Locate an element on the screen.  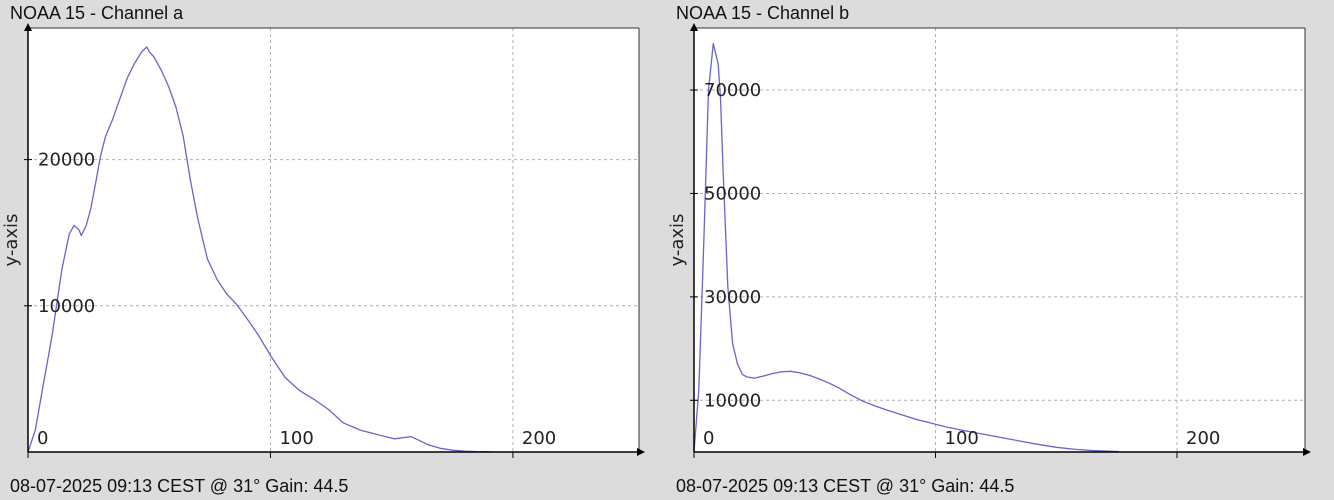
y-tick-label: 30000 is located at coordinates (732, 297).